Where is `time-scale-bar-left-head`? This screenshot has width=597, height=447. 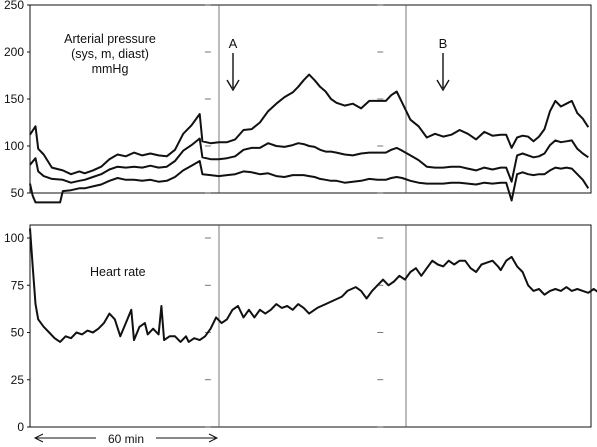
time-scale-bar-left-head is located at coordinates (38, 438).